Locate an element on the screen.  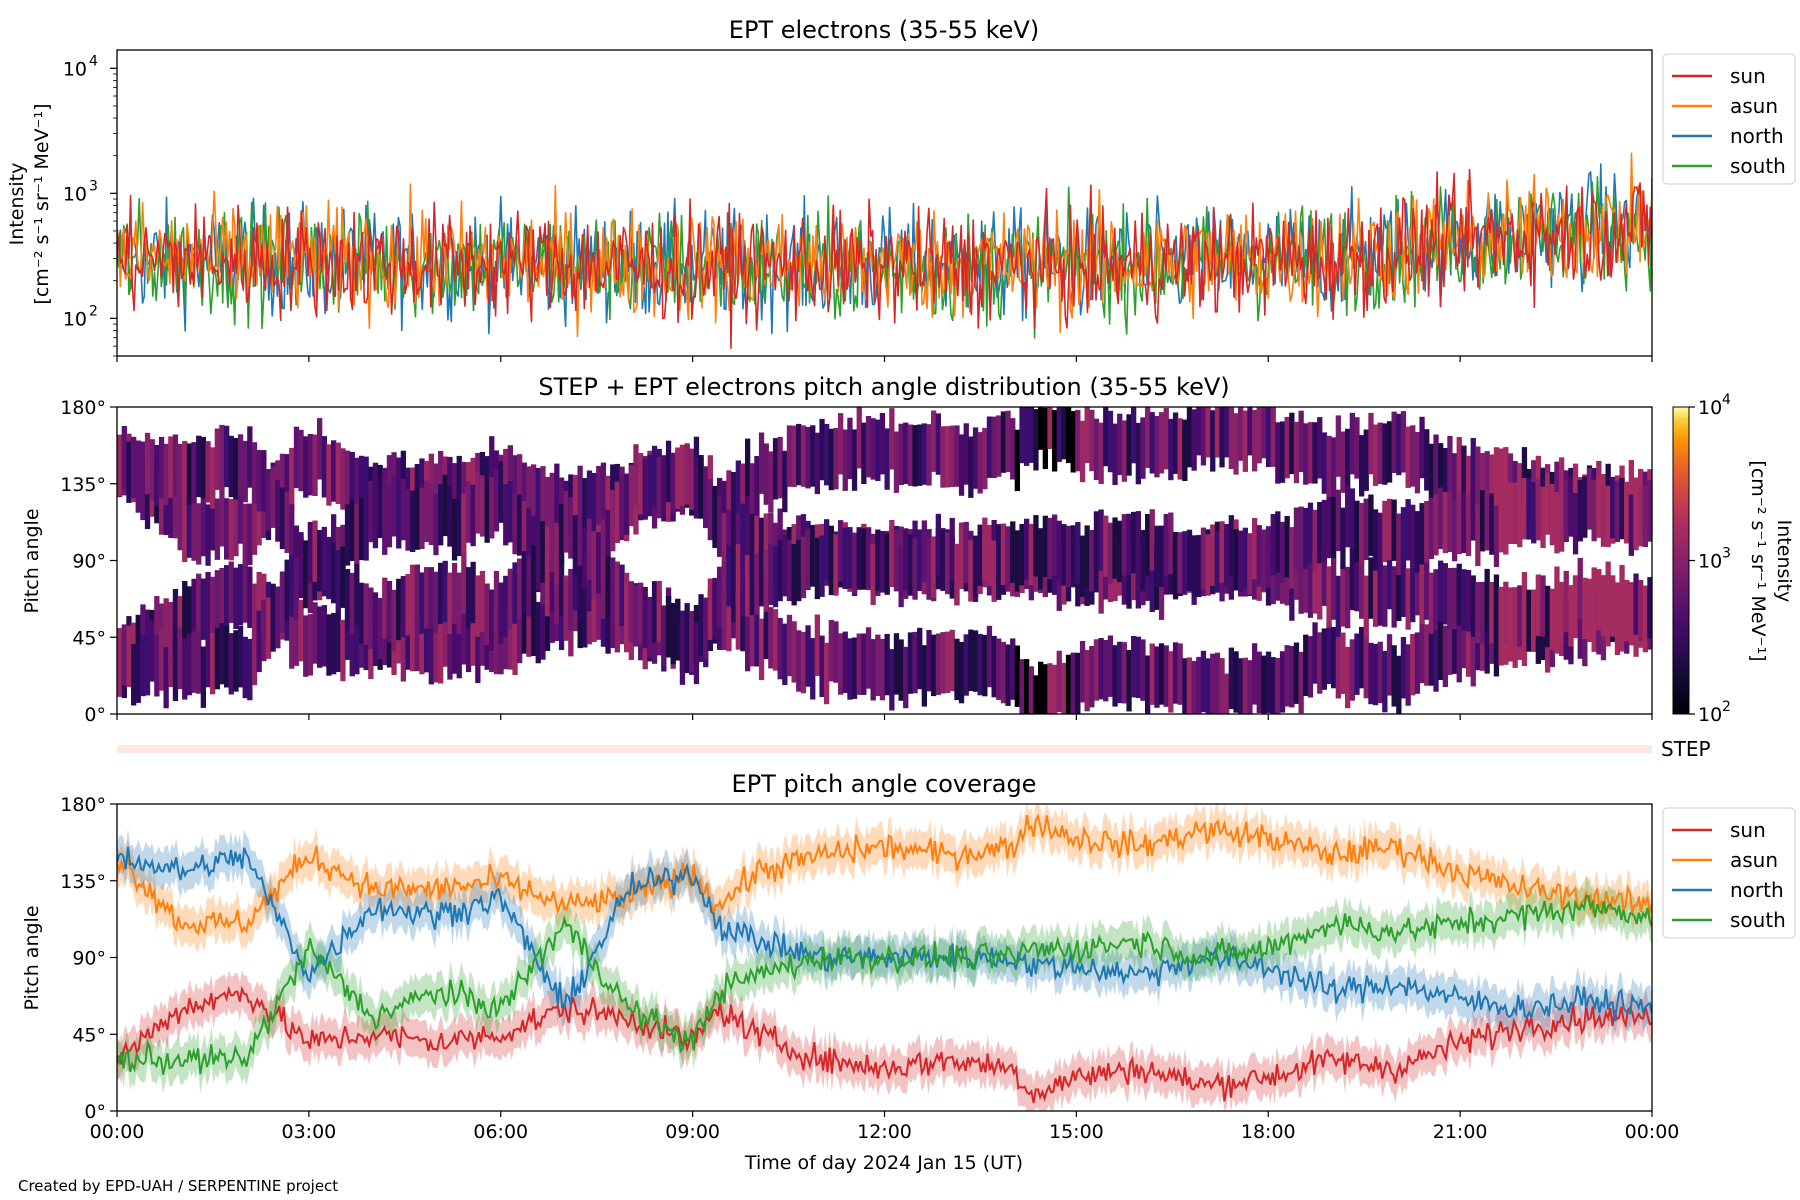
legend-label-asun: asun is located at coordinates (1754, 860).